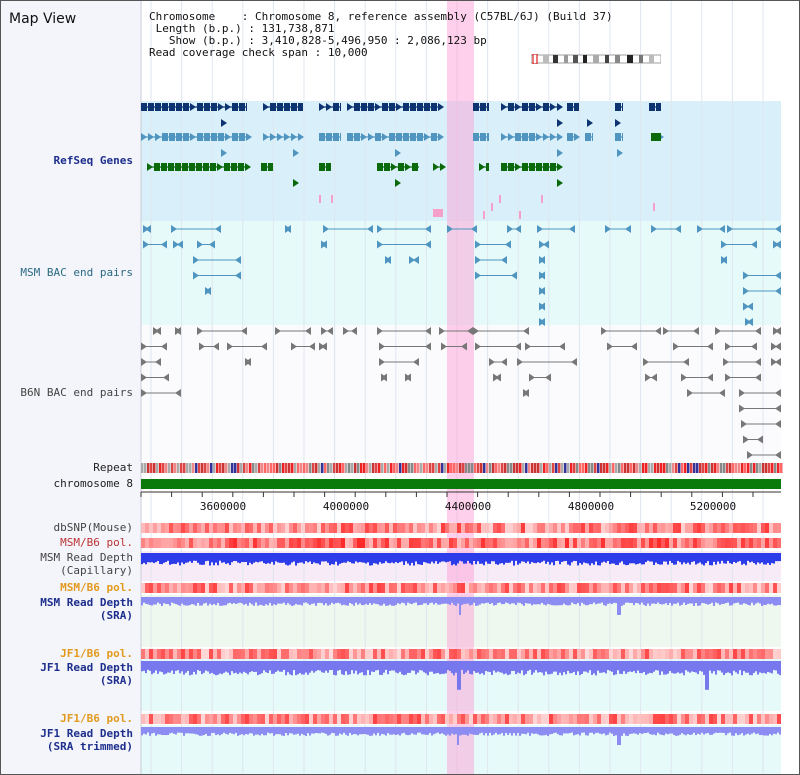 The image size is (800, 775). Describe the element at coordinates (596, 59) in the screenshot. I see `chromosome-ideogram` at that location.